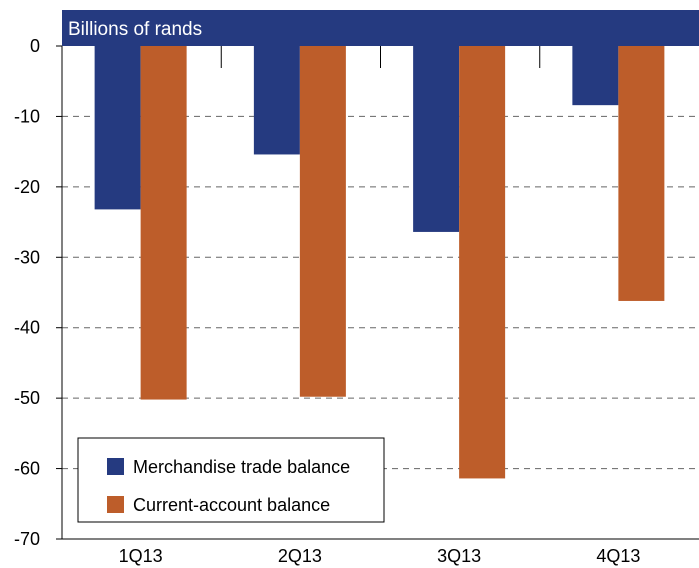  I want to click on x-tick-label: 4Q13, so click(618, 556).